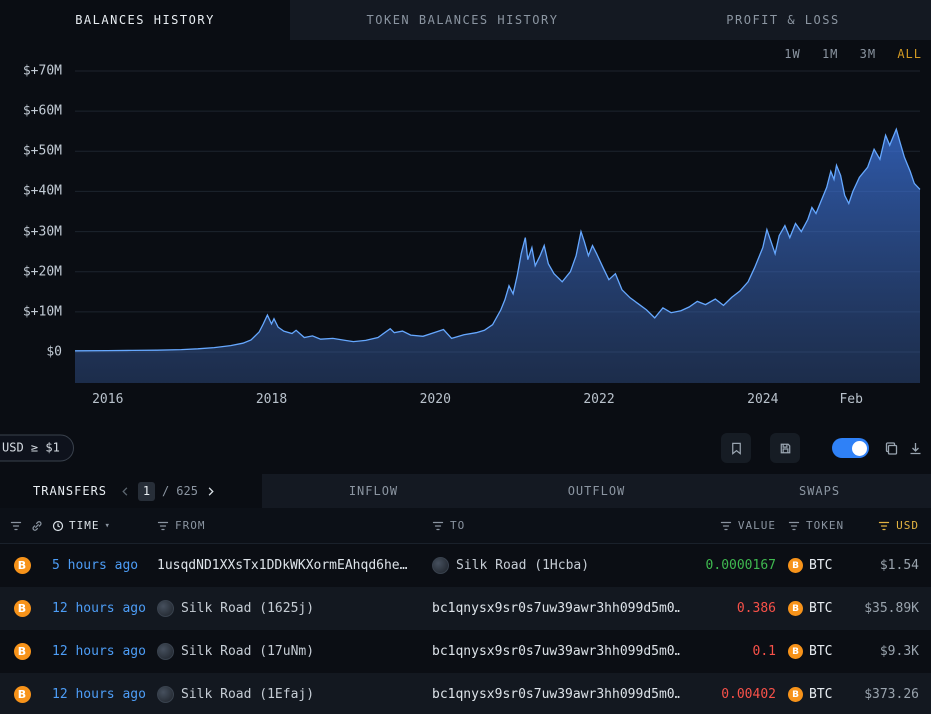 Image resolution: width=931 pixels, height=714 pixels. What do you see at coordinates (899, 565) in the screenshot?
I see `transfer-usd: $1.54` at bounding box center [899, 565].